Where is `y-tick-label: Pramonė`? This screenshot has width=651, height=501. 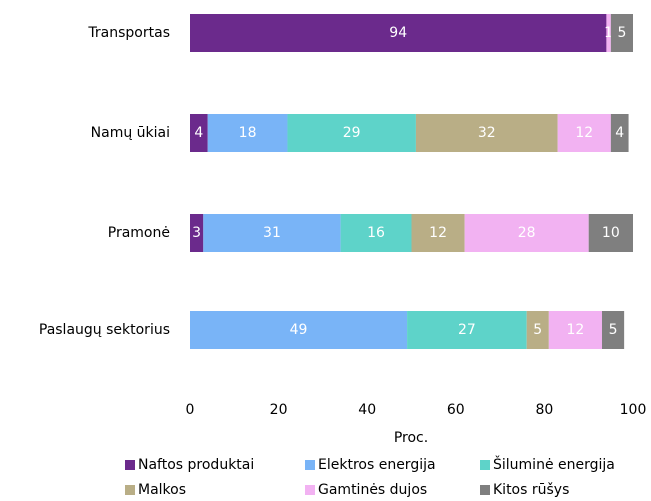
y-tick-label: Pramonė is located at coordinates (139, 233).